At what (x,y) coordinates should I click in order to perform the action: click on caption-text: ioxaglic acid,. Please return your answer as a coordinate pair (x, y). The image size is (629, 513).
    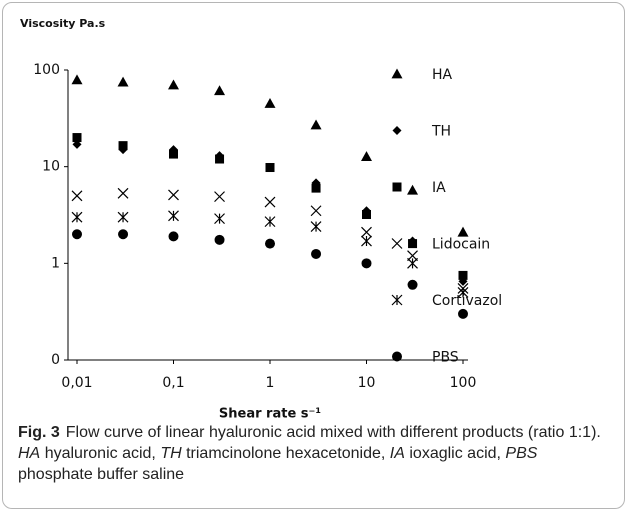
    Looking at the image, I should click on (455, 453).